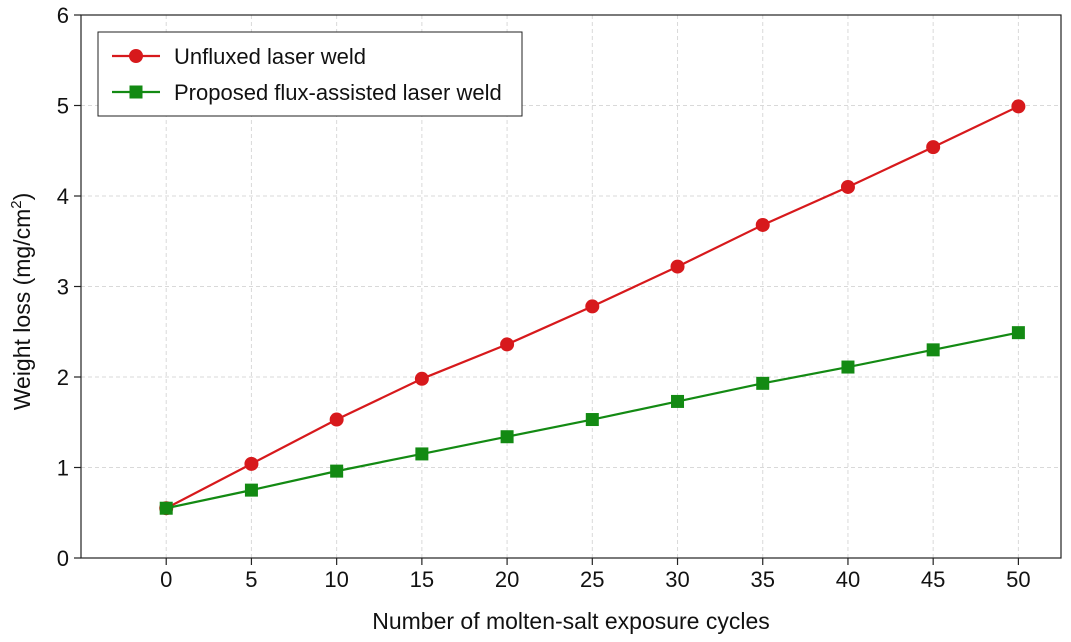 Image resolution: width=1071 pixels, height=642 pixels. What do you see at coordinates (22, 197) in the screenshot?
I see `y-axis-title-close: )` at bounding box center [22, 197].